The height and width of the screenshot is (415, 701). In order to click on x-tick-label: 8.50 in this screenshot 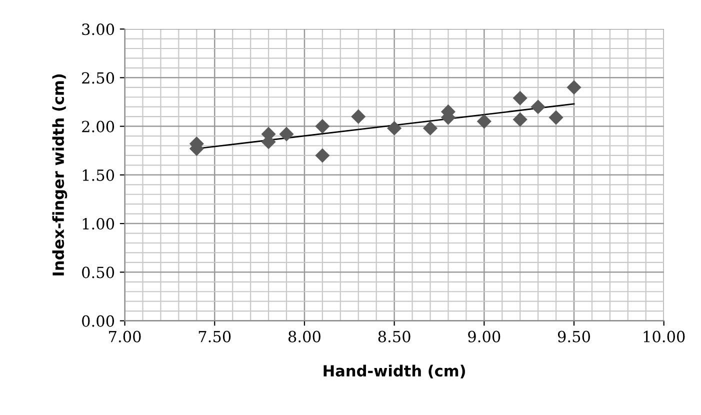, I will do `click(394, 336)`.